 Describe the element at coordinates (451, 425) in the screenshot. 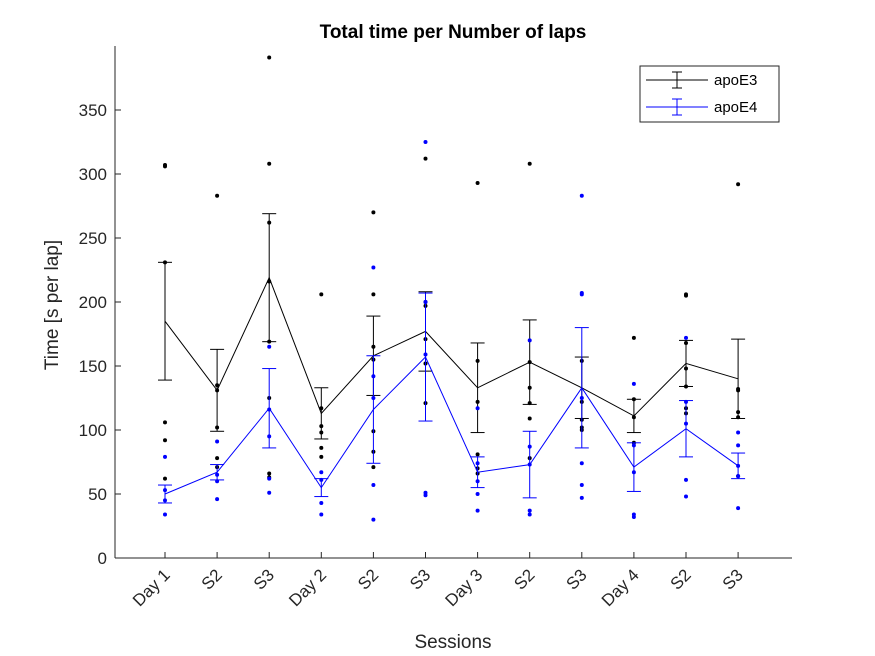

I see `series-line-apoe4` at that location.